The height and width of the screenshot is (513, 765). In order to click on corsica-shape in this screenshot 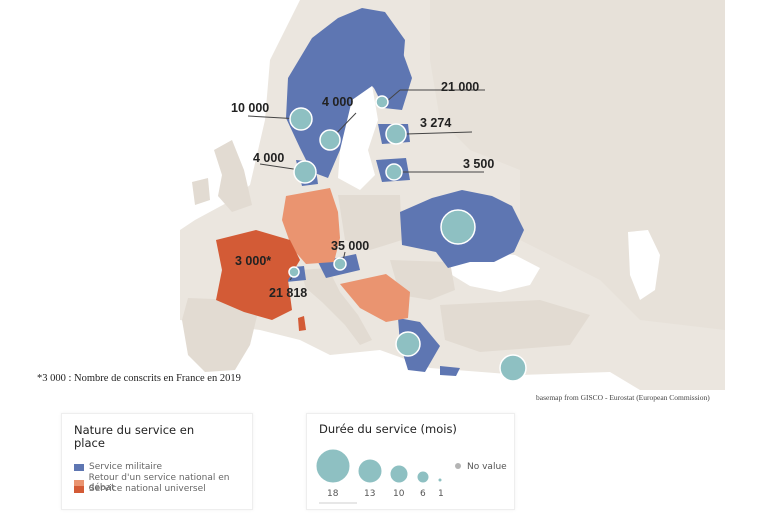, I will do `click(302, 323)`.